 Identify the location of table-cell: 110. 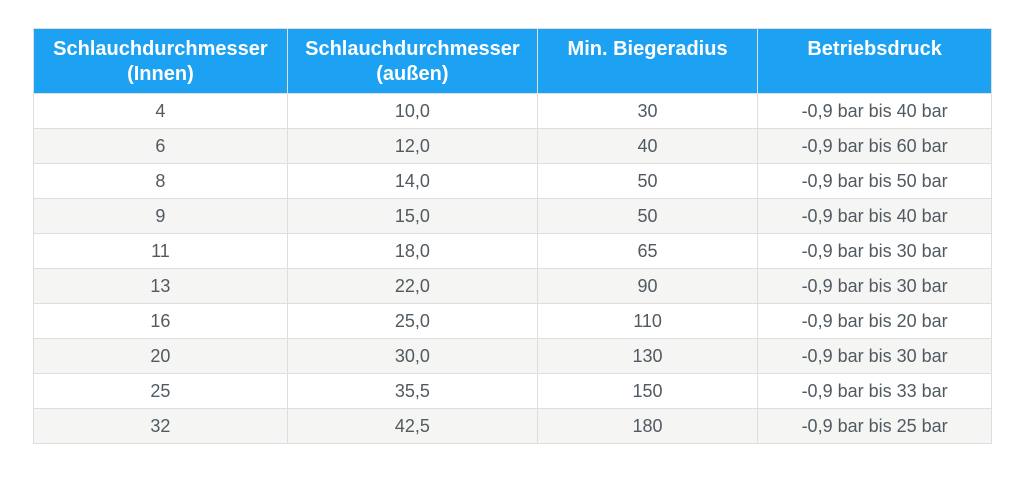
(647, 321).